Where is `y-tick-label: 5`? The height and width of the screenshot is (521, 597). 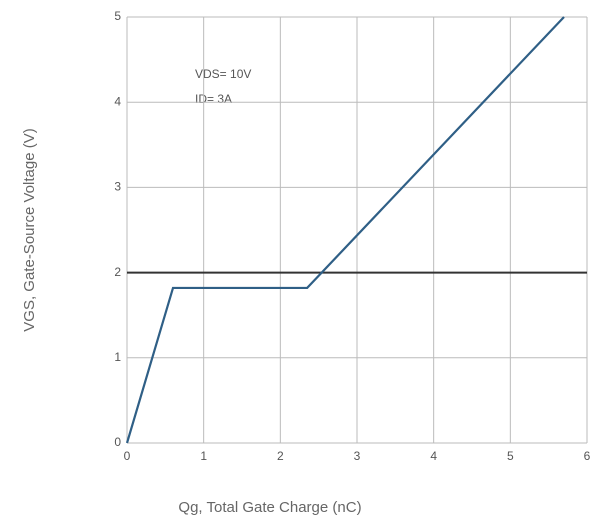
y-tick-label: 5 is located at coordinates (117, 16).